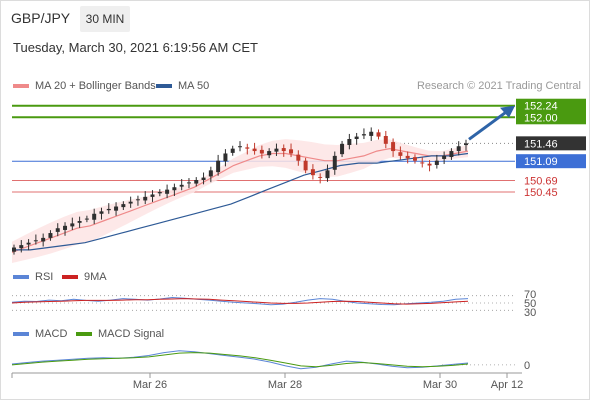 The image size is (590, 400). I want to click on pivot-label: 151.09, so click(541, 162).